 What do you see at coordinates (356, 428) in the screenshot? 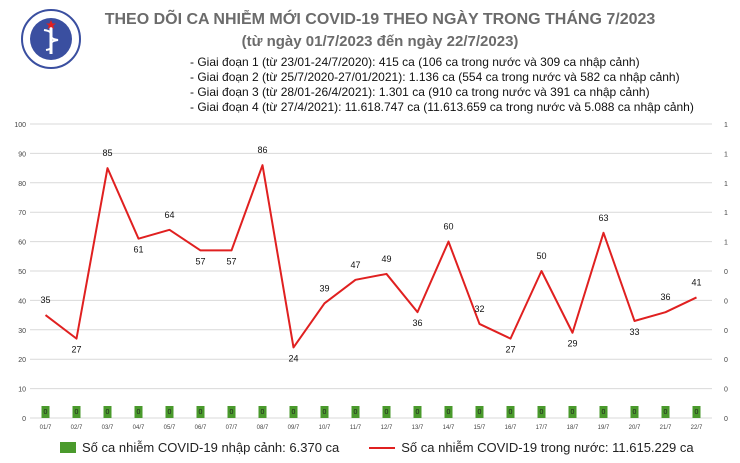
I see `x-tick-label: 11/7` at bounding box center [356, 428].